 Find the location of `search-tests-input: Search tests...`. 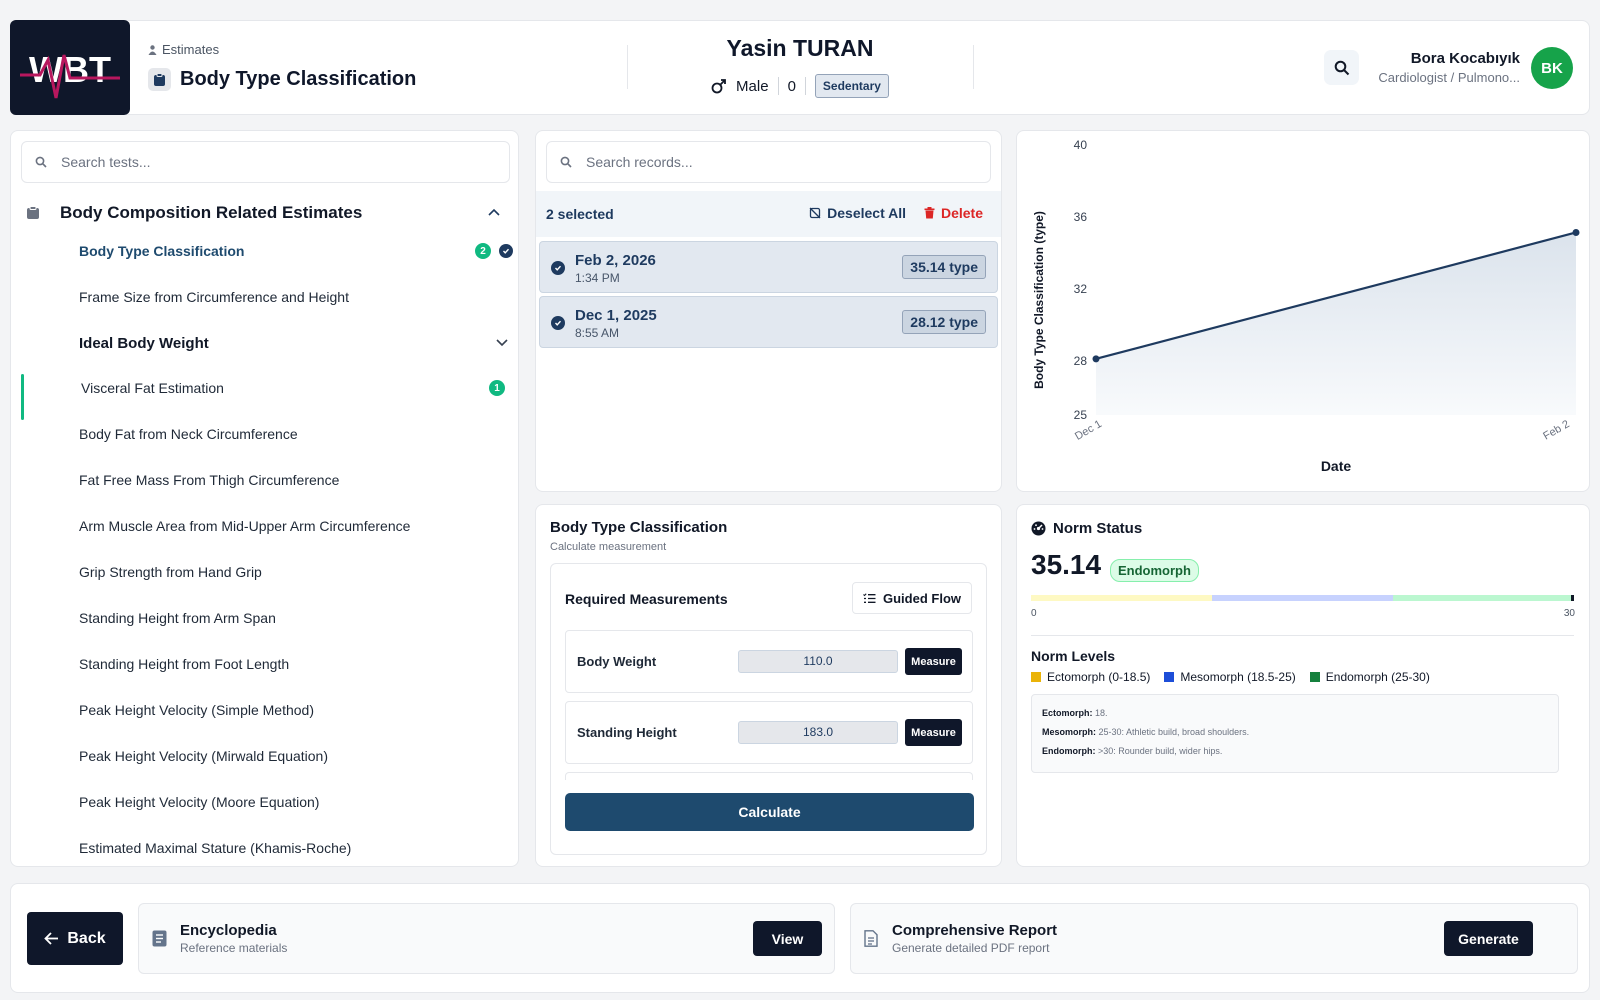

search-tests-input: Search tests... is located at coordinates (265, 162).